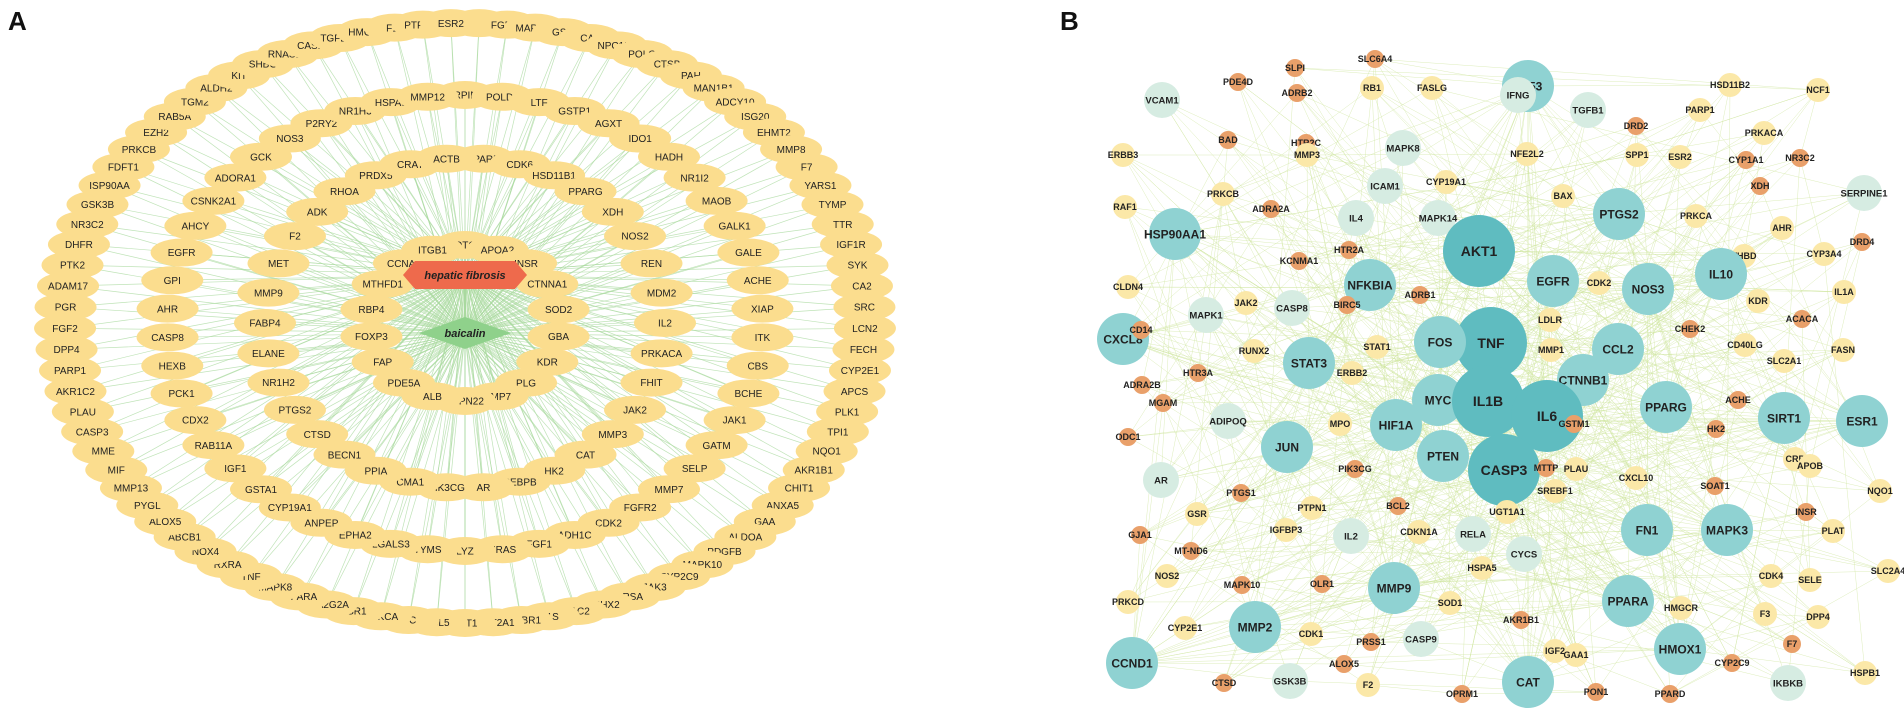 Image resolution: width=1904 pixels, height=717 pixels. I want to click on ppi-node-vcam1: VCAM1, so click(1162, 100).